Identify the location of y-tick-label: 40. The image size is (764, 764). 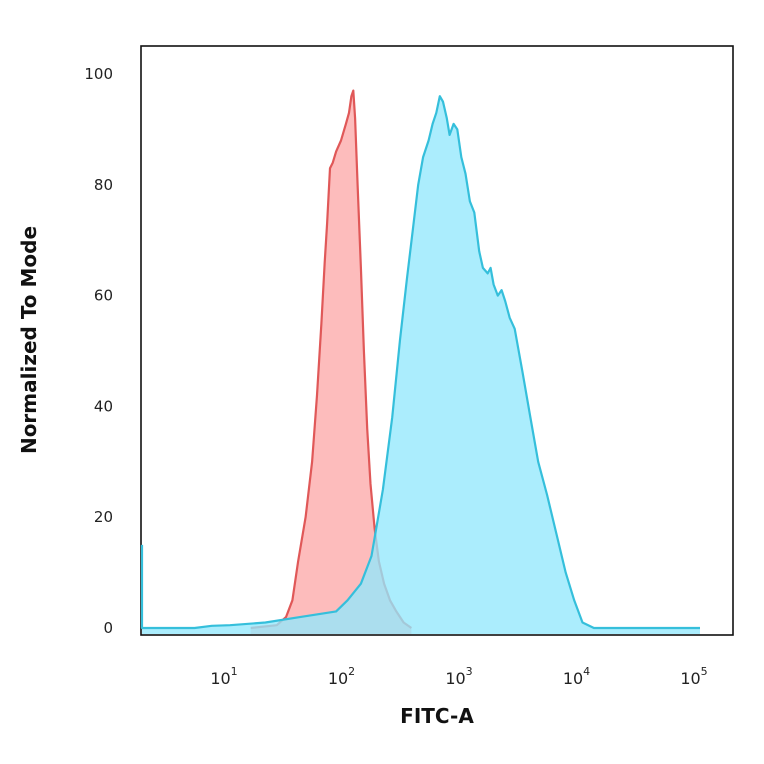
(103, 406).